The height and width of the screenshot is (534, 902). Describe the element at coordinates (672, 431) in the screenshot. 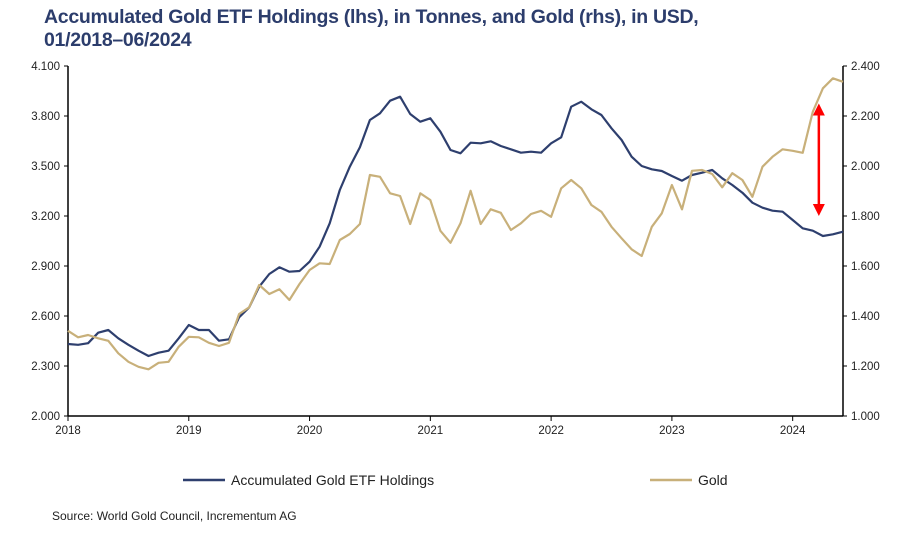

I see `x-tick-label: 2023` at that location.